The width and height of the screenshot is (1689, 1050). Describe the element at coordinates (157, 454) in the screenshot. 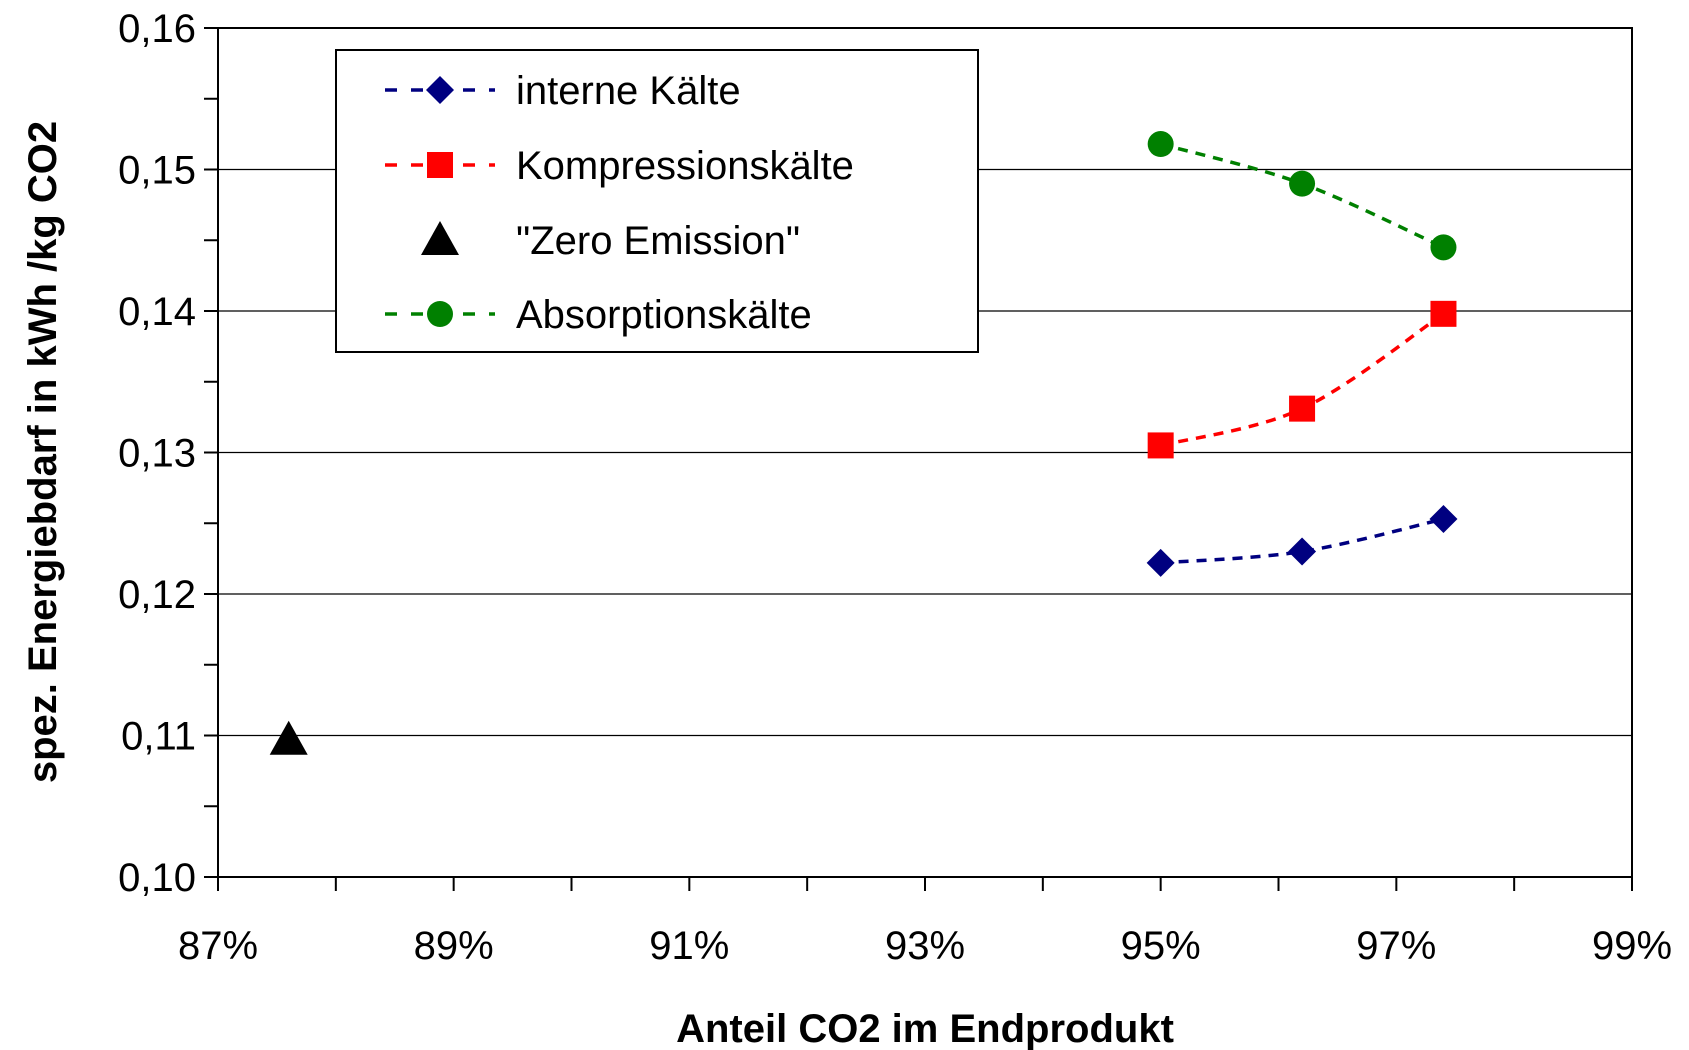

I see `y-tick-label: 0,13` at that location.